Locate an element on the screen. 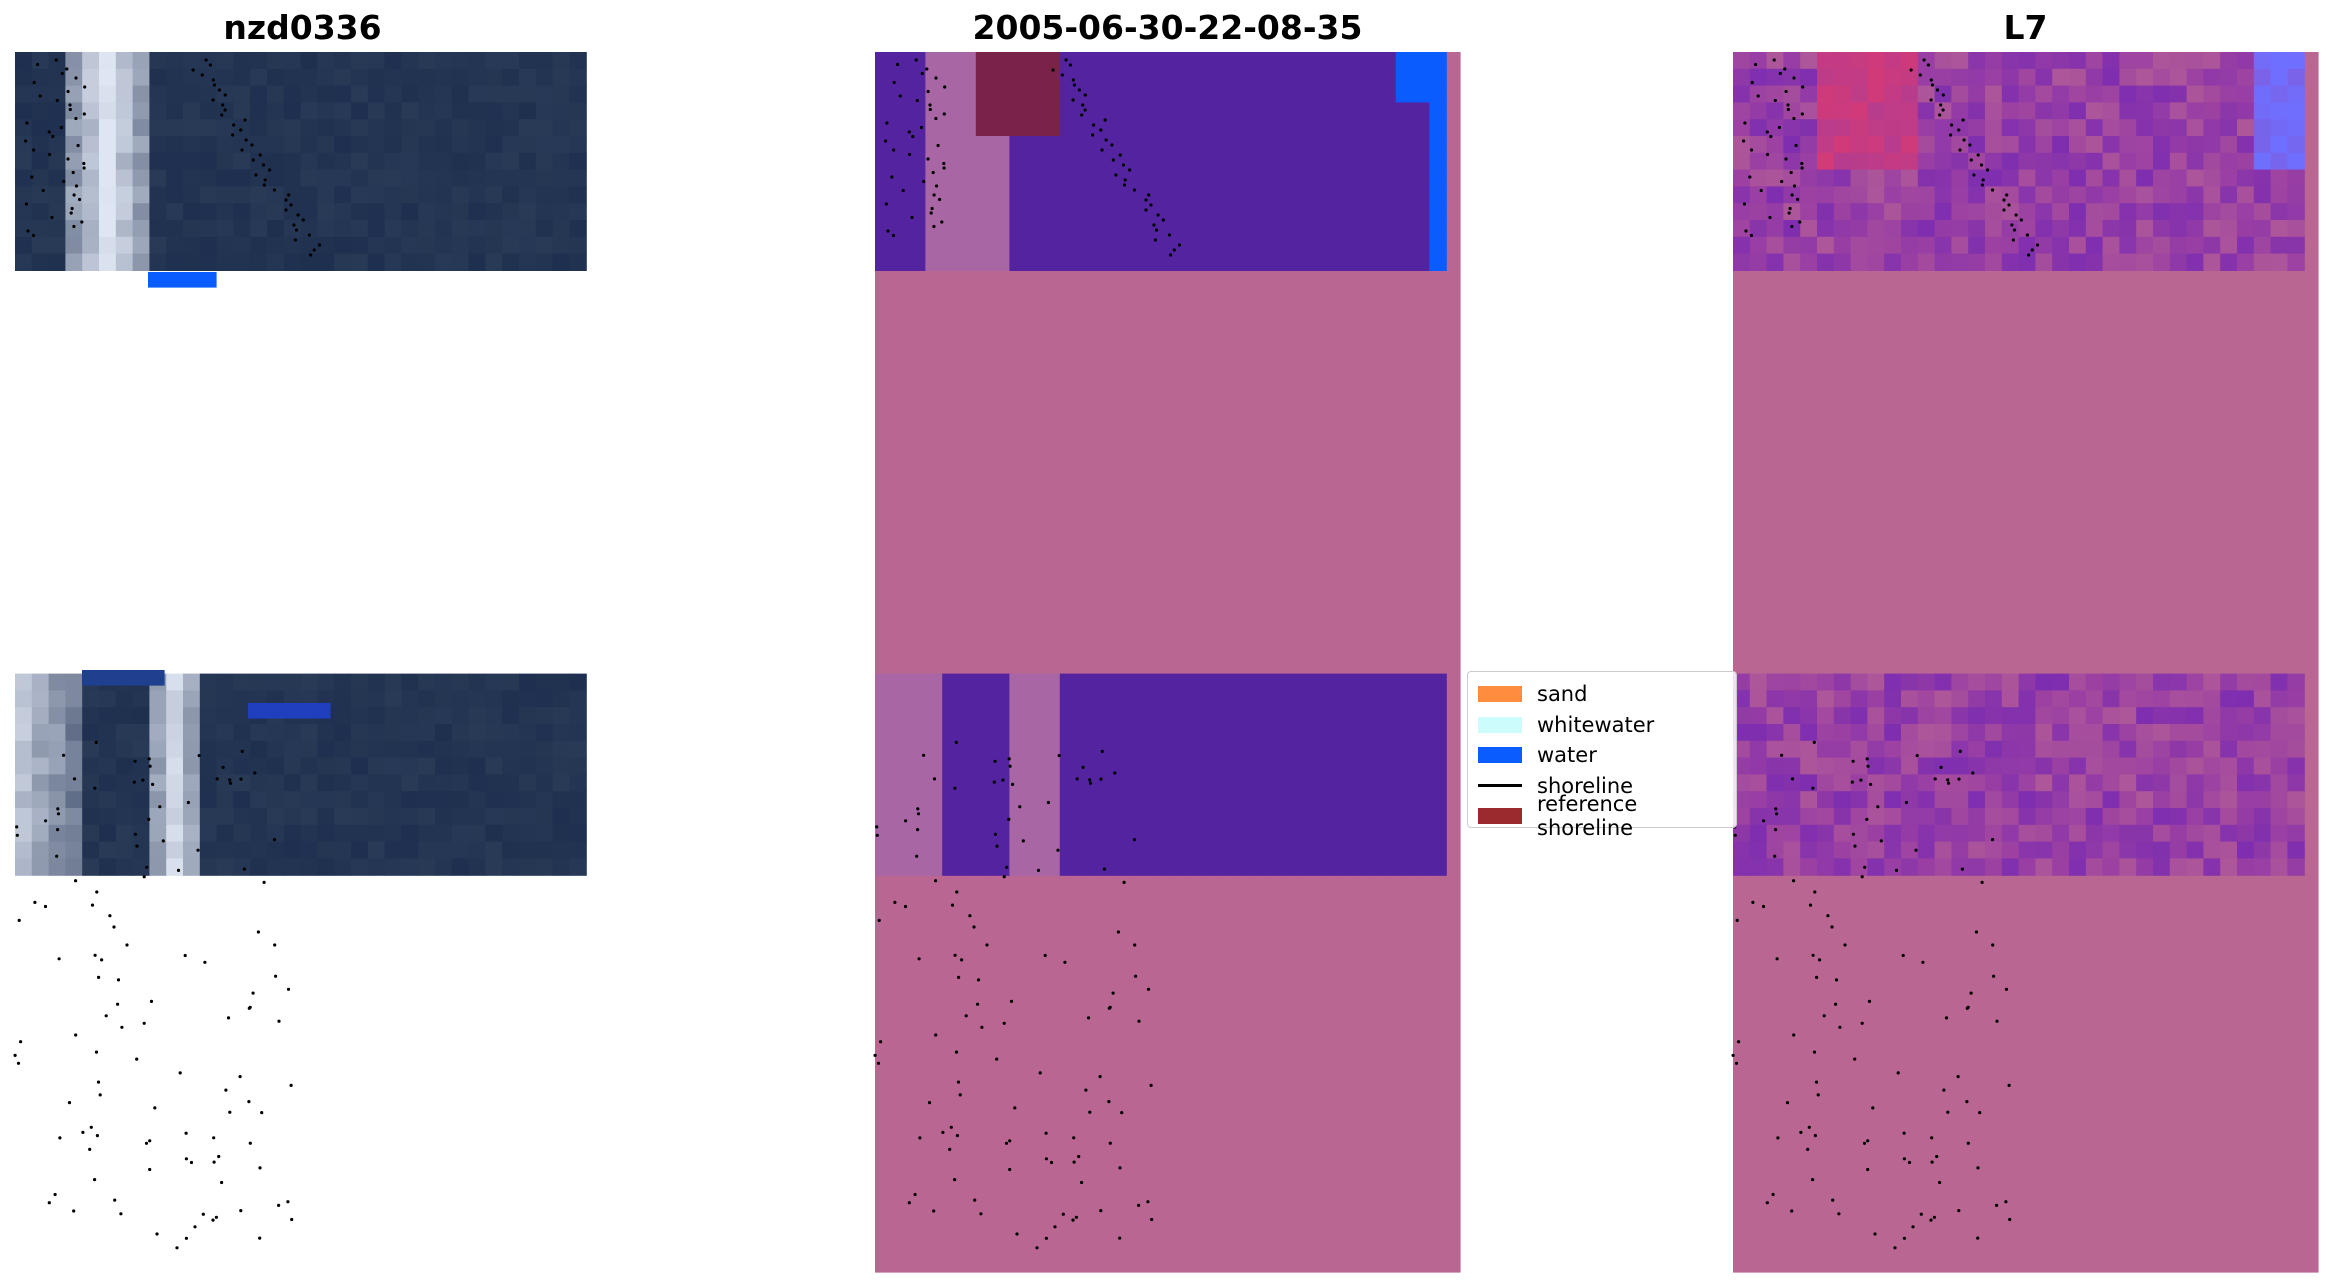 This screenshot has width=2327, height=1283. legend-item-shoreline: shoreline is located at coordinates (1602, 786).